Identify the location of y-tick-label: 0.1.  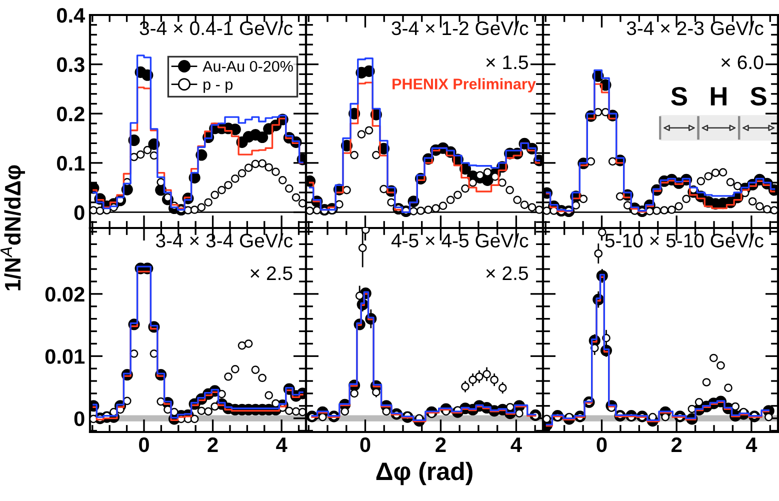
(71, 163).